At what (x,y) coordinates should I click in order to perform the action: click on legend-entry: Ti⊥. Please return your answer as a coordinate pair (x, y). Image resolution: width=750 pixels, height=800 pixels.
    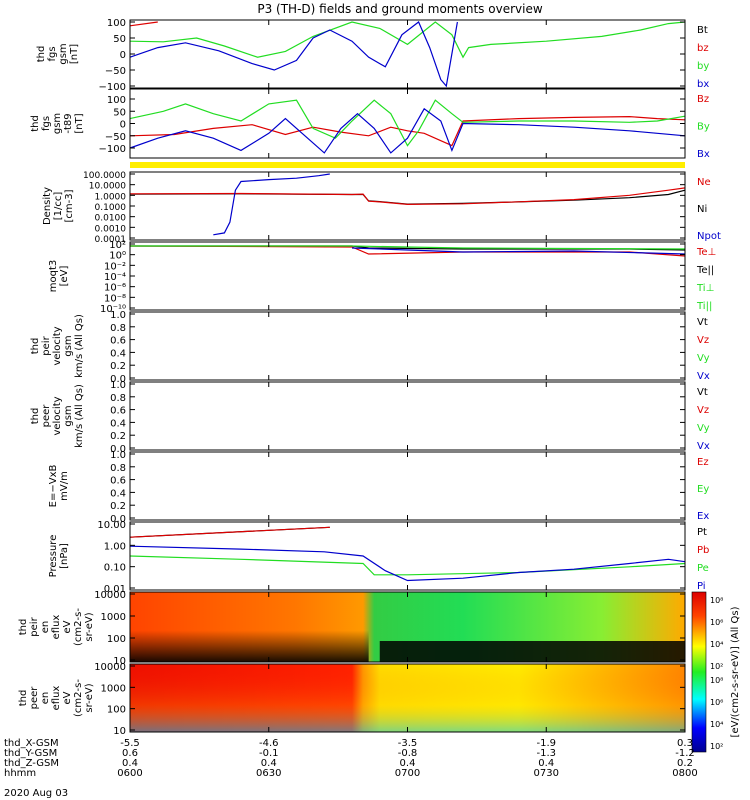
    Looking at the image, I should click on (705, 288).